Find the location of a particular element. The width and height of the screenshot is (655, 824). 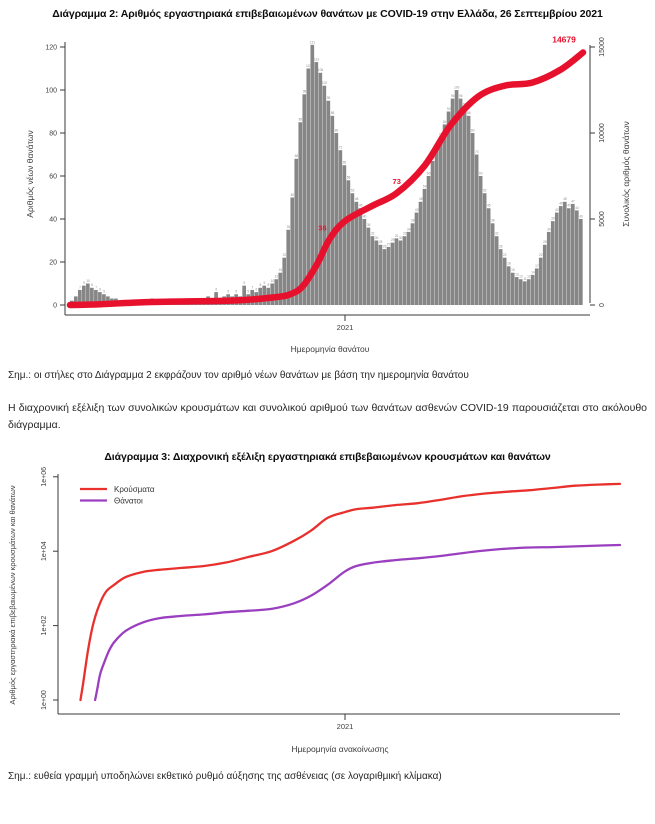

svg-text: 120 is located at coordinates (51, 48).